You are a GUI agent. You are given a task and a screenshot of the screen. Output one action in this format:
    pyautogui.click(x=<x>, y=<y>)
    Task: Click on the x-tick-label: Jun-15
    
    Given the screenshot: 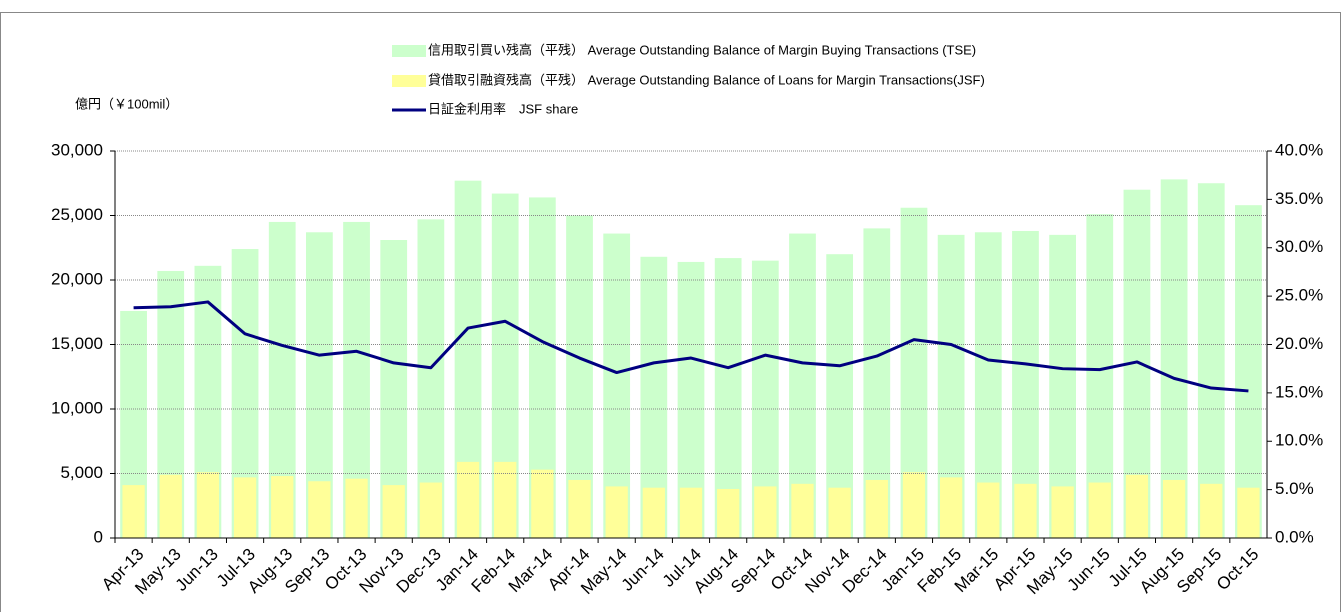 What is the action you would take?
    pyautogui.click(x=1089, y=570)
    